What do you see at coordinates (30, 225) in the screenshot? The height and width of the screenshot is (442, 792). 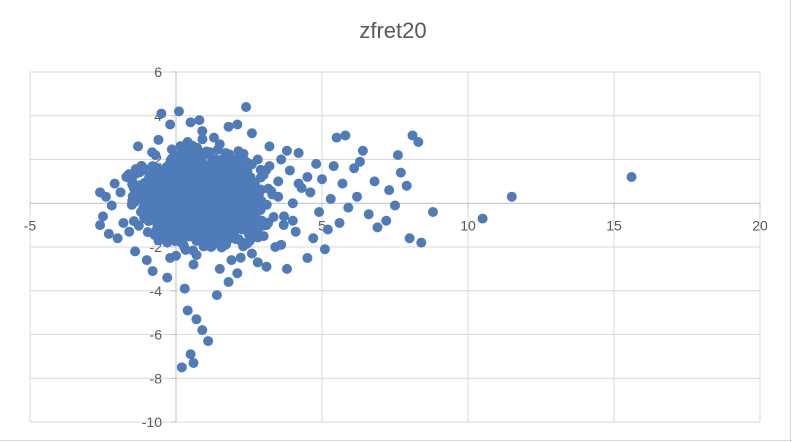 I see `x-tick-label: -5` at bounding box center [30, 225].